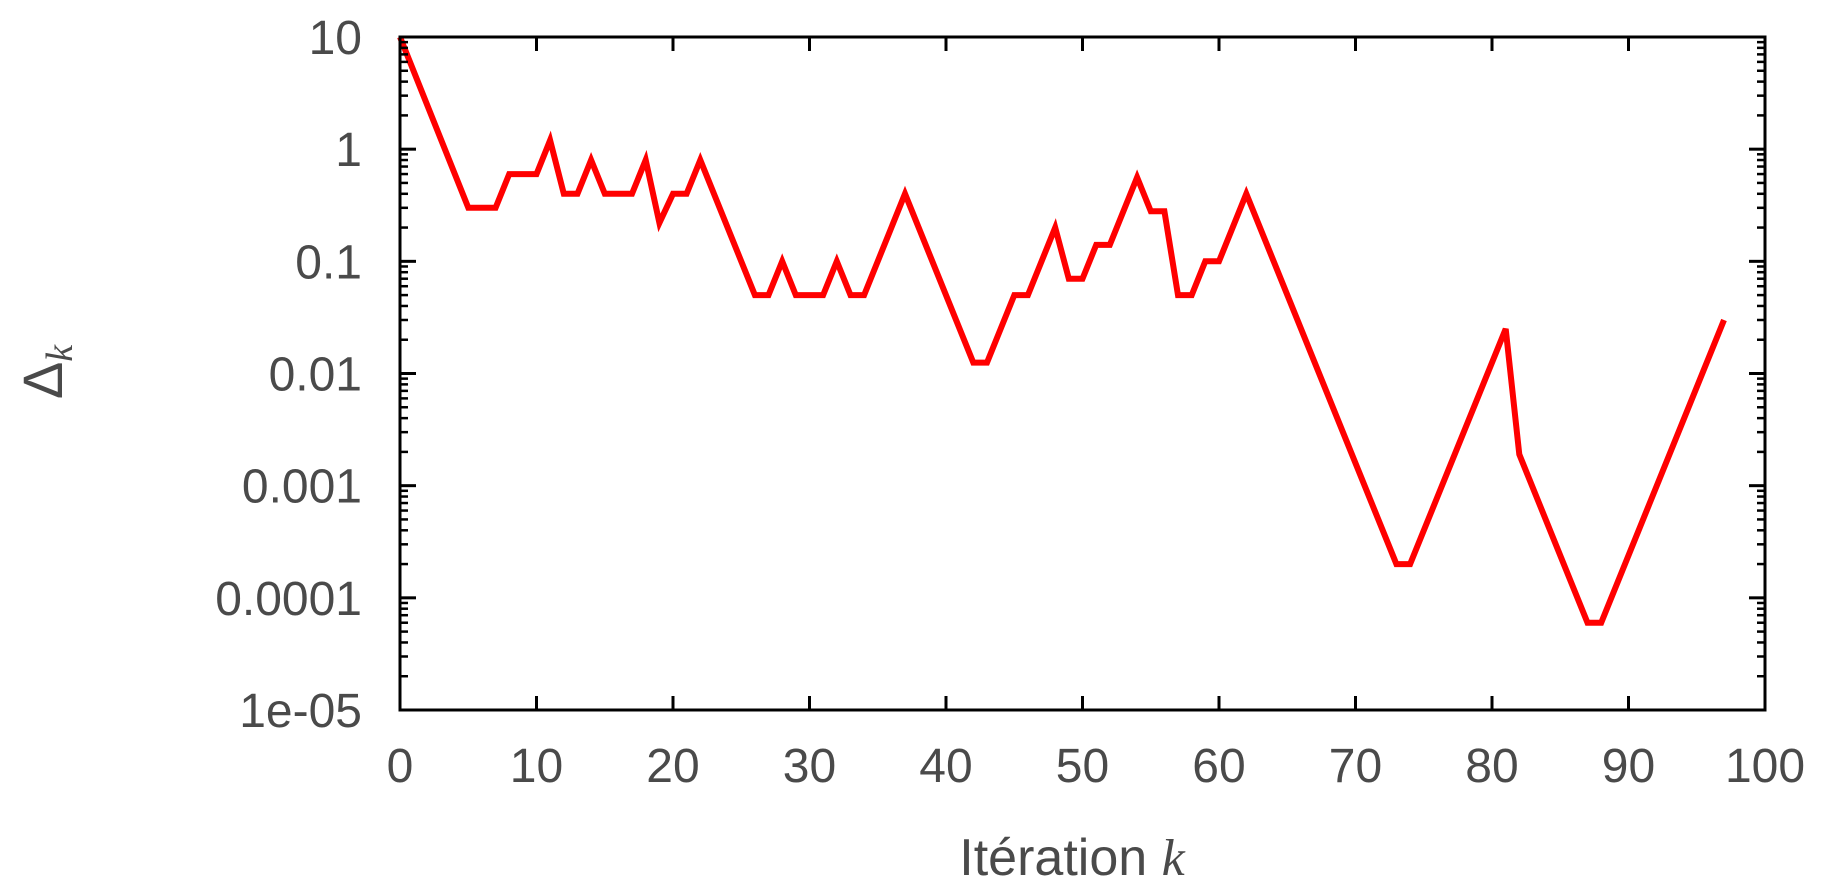 The width and height of the screenshot is (1829, 879). What do you see at coordinates (1628, 766) in the screenshot?
I see `x-tick-label: 90` at bounding box center [1628, 766].